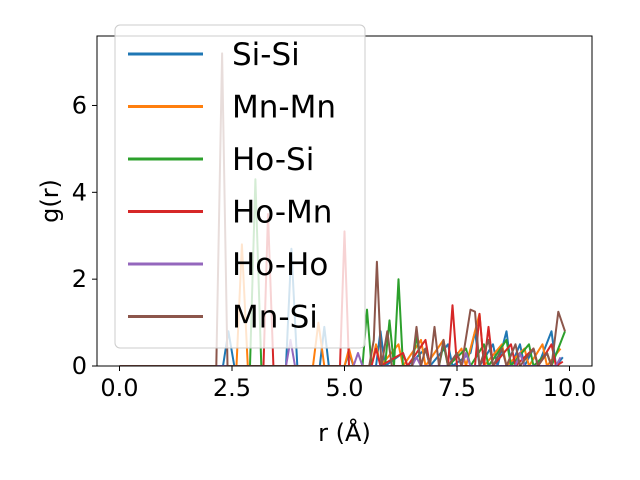 The height and width of the screenshot is (480, 640). What do you see at coordinates (284, 108) in the screenshot?
I see `legend-label-mn-mn: Mn-Mn` at bounding box center [284, 108].